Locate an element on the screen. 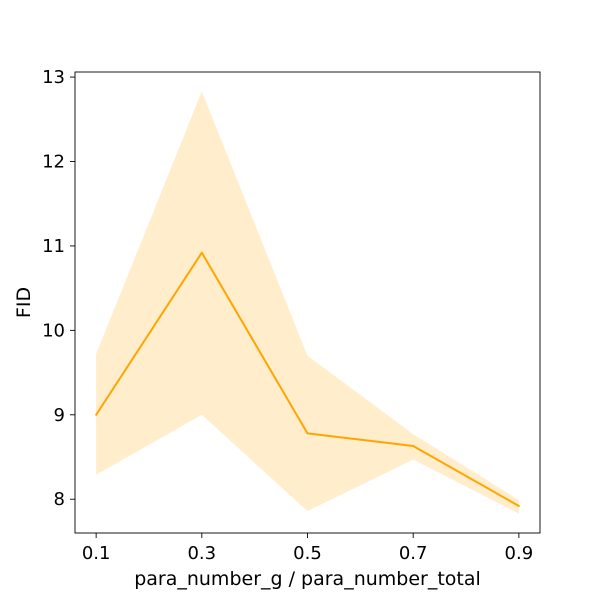 The height and width of the screenshot is (600, 600). x-tick-label: 0.1 is located at coordinates (96, 553).